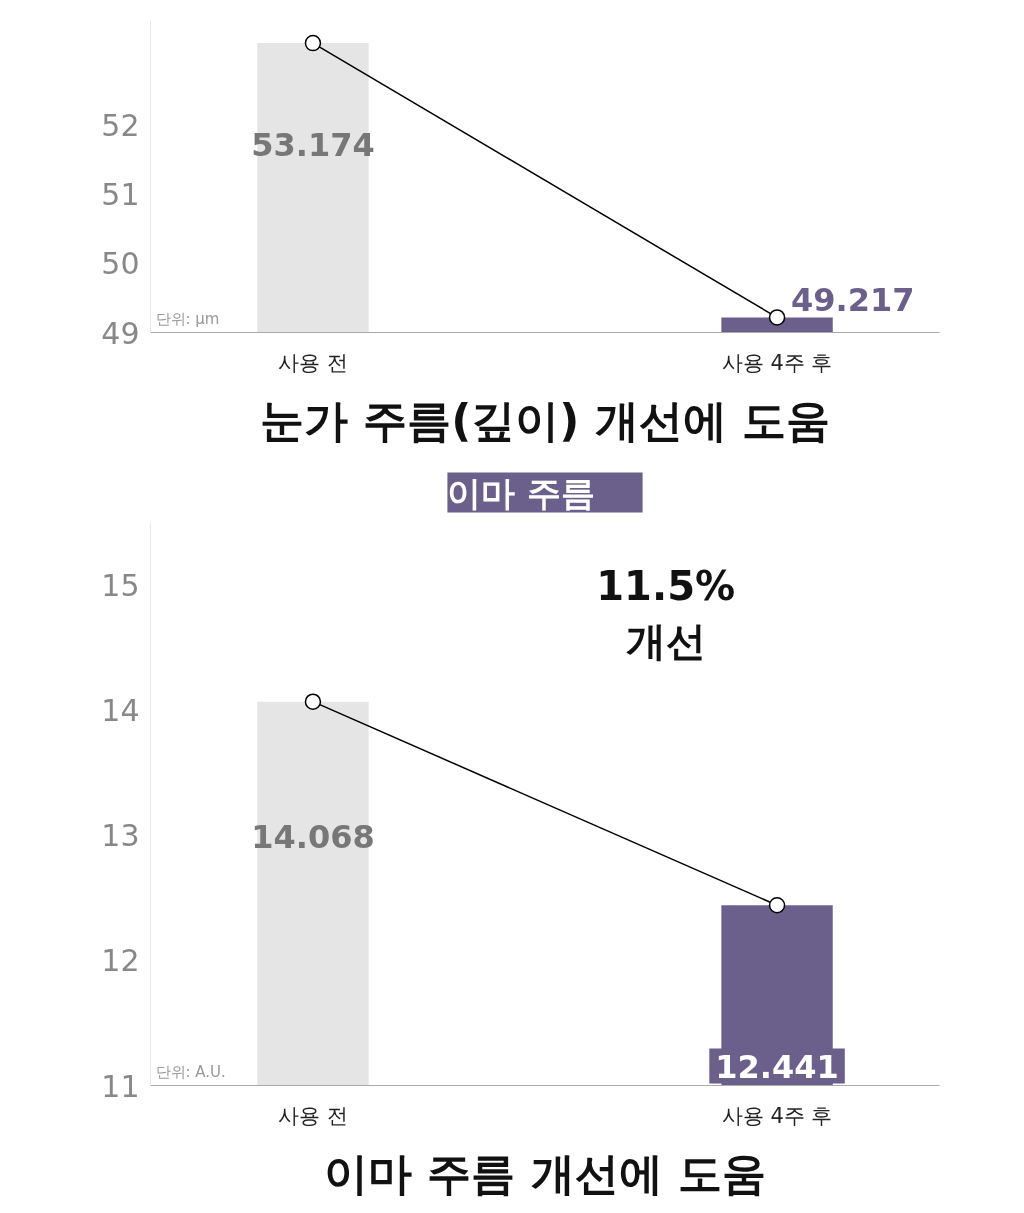 The image size is (1024, 1213). I want to click on text: 이마 주름 개선에 도움, so click(545, 1173).